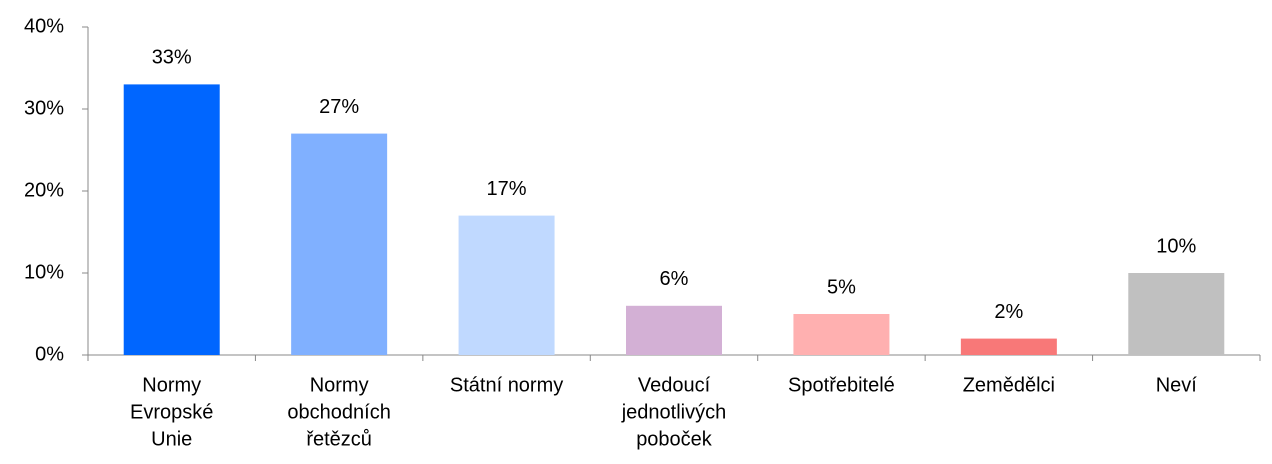  I want to click on y-tick-label: 0%, so click(49, 354).